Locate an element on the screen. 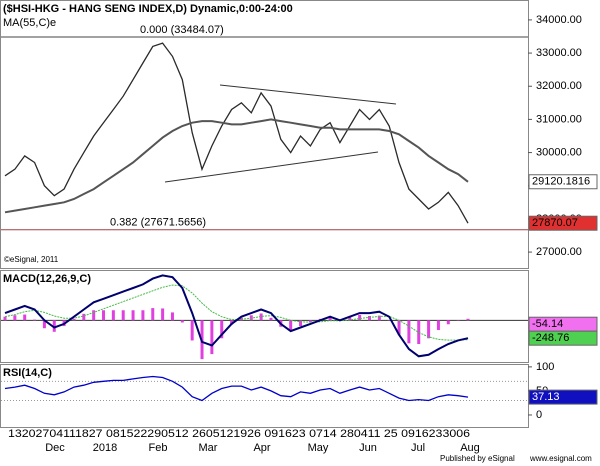 Image resolution: width=600 pixels, height=466 pixels. site: www.esignal.com is located at coordinates (560, 458).